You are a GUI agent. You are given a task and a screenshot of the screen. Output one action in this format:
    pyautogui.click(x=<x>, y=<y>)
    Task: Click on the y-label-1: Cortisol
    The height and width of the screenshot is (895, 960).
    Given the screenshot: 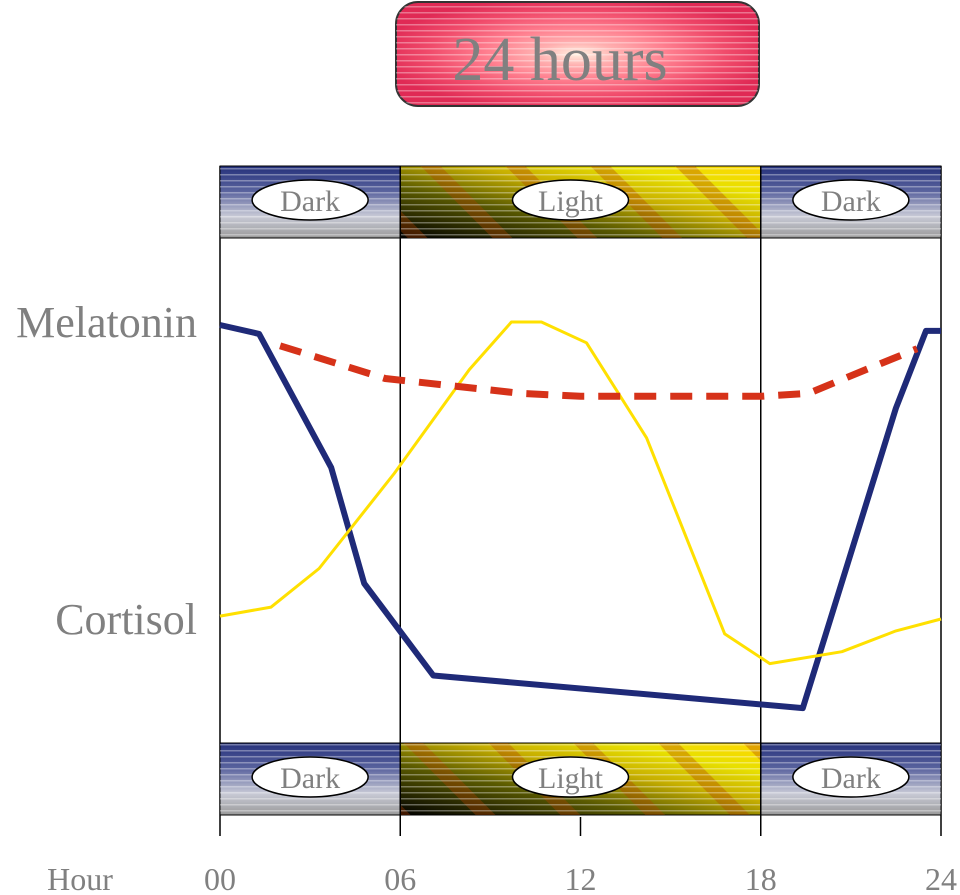 What is the action you would take?
    pyautogui.click(x=126, y=619)
    